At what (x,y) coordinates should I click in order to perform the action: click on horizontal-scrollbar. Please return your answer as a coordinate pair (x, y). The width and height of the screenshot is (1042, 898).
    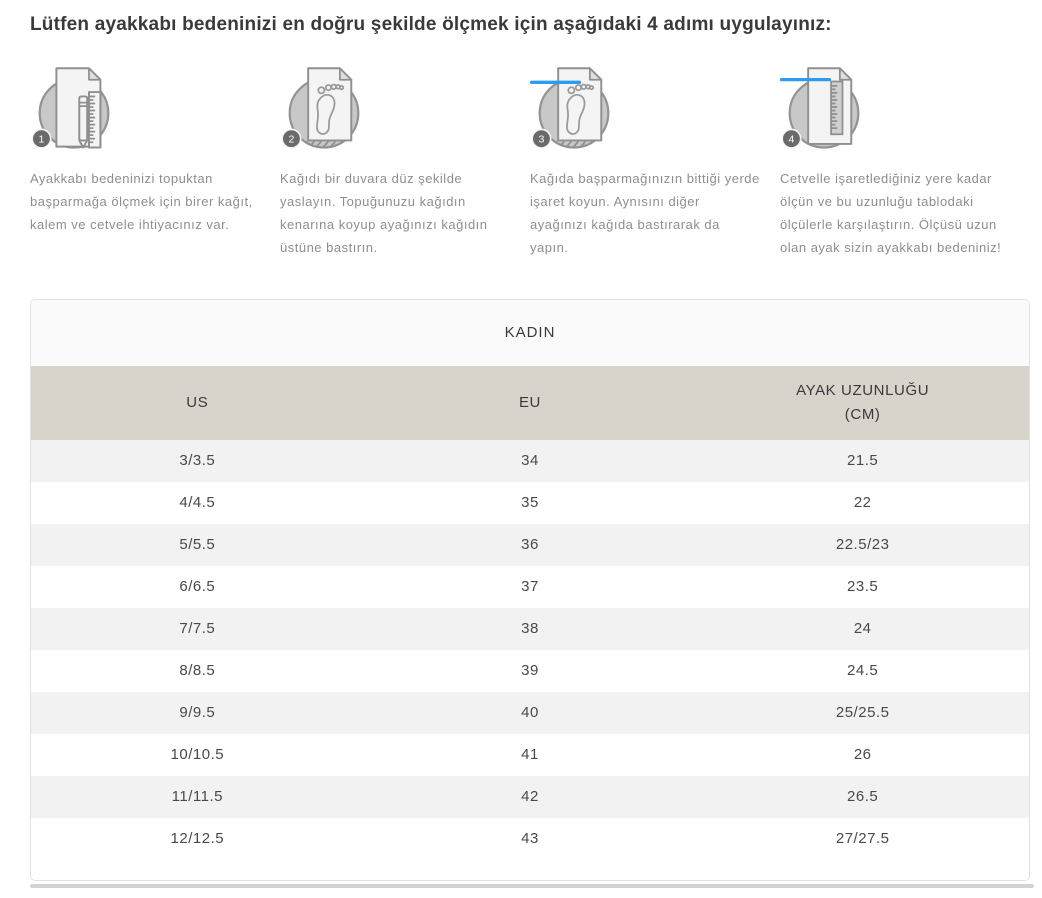
    Looking at the image, I should click on (532, 885).